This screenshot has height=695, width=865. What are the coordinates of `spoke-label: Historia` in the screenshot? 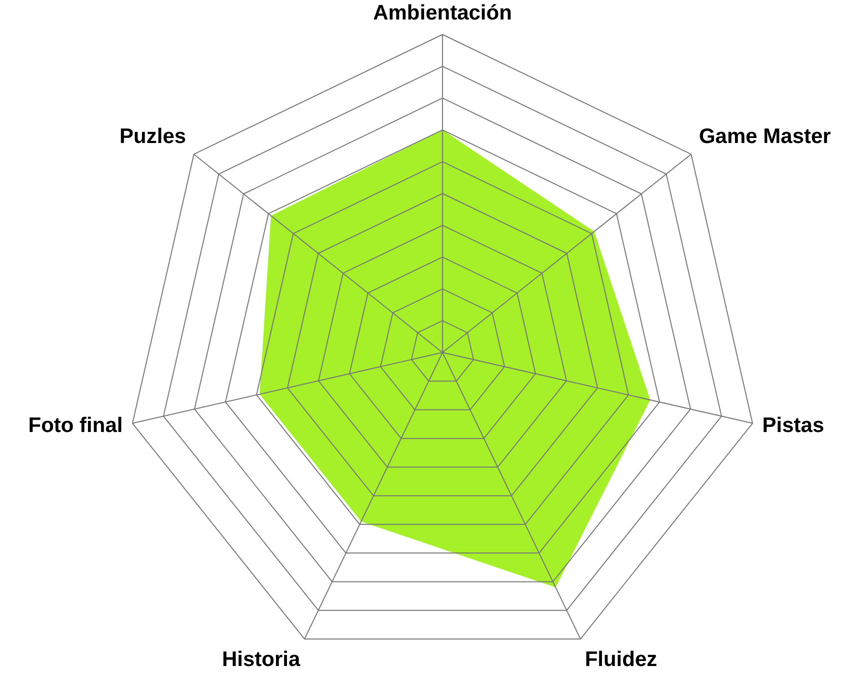 It's located at (261, 660).